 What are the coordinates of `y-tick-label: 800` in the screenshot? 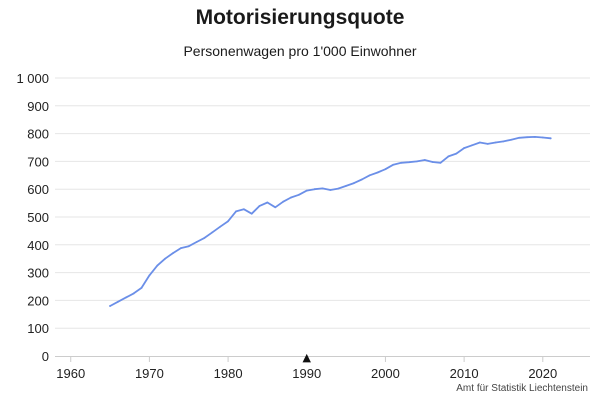 It's located at (38, 134).